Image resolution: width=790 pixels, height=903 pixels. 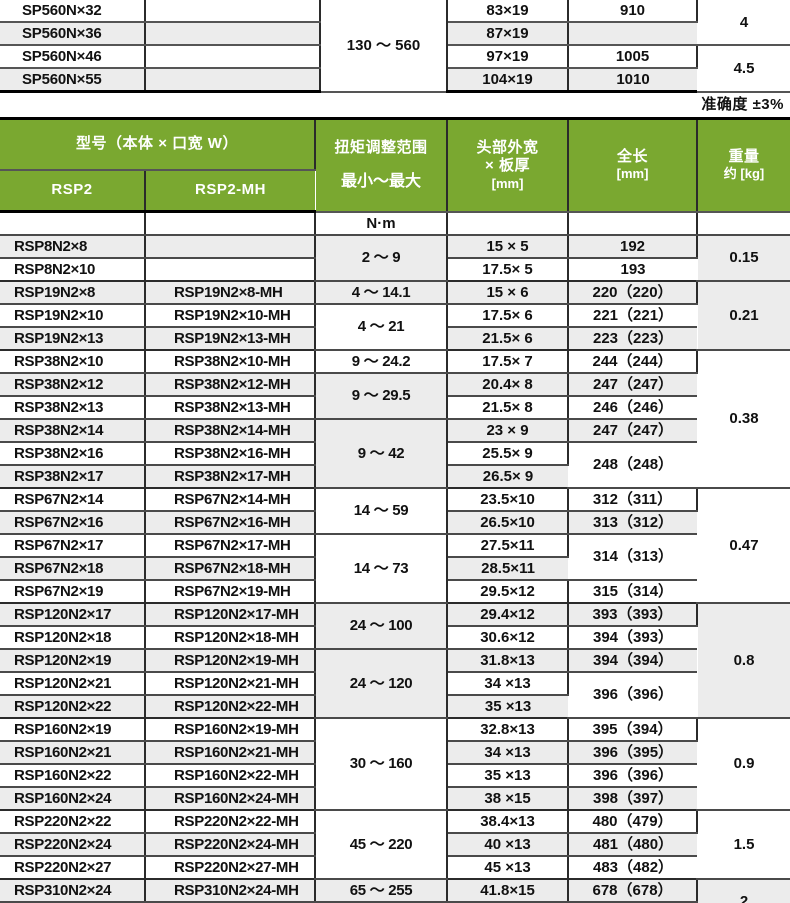 I want to click on cell-model-rsp2: RSP220N2×27, so click(x=73, y=867).